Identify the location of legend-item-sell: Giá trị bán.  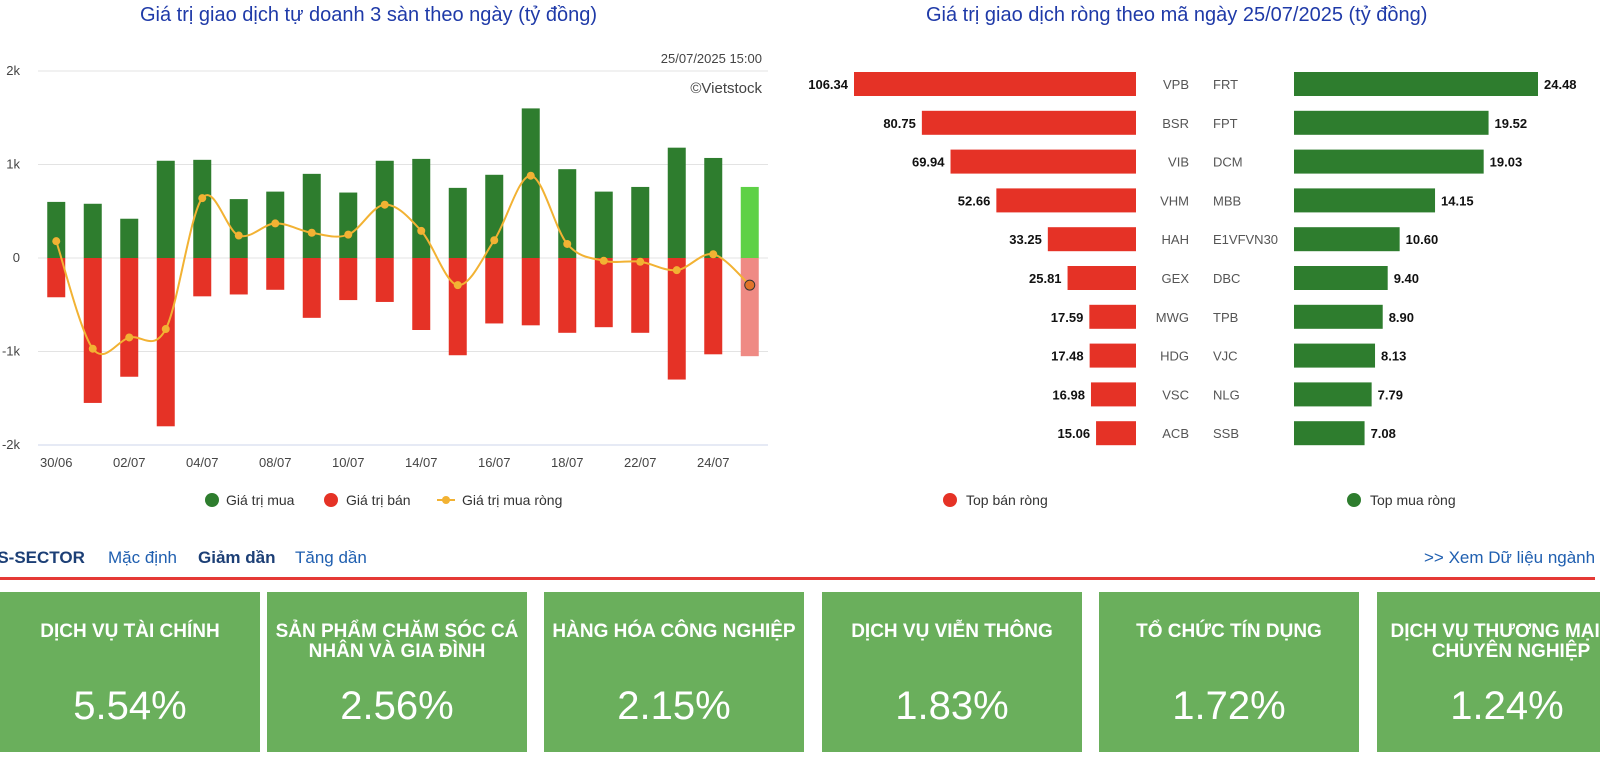
(367, 500).